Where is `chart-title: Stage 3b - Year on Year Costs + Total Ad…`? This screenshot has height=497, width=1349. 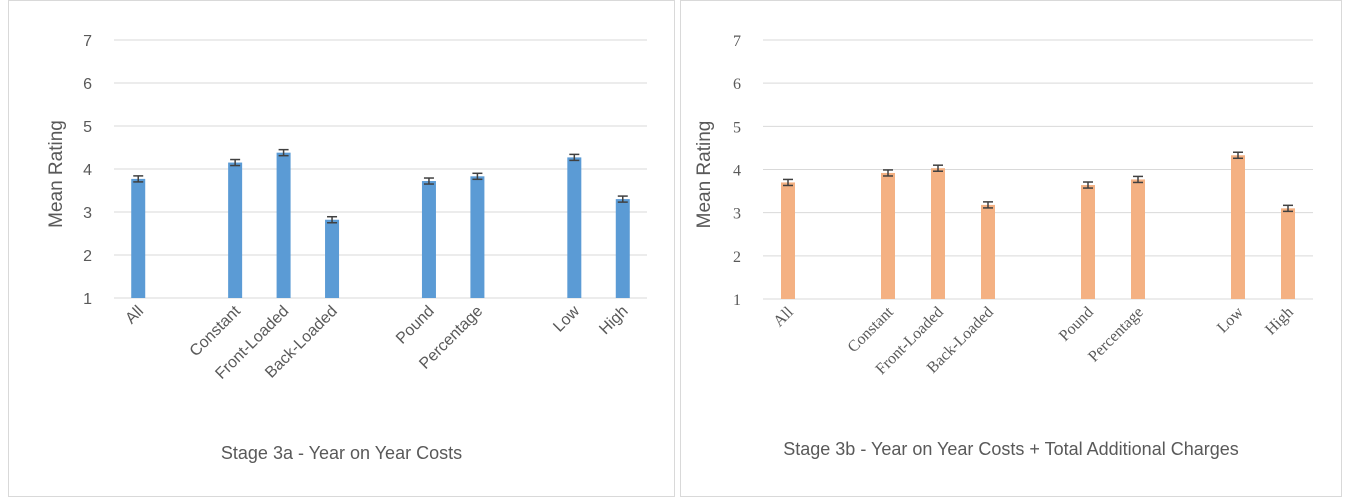 chart-title: Stage 3b - Year on Year Costs + Total Ad… is located at coordinates (1011, 449).